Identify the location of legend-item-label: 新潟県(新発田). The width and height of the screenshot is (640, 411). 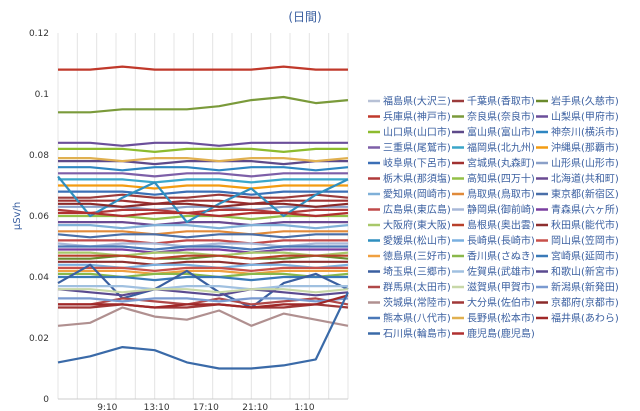
(585, 287).